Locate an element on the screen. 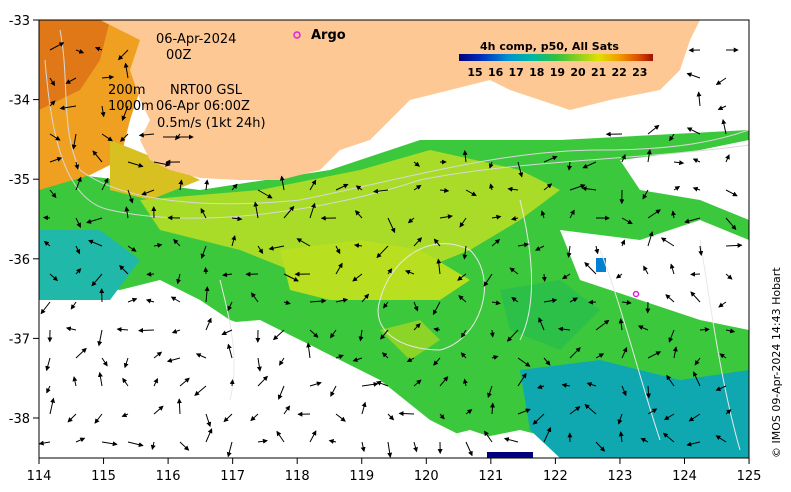 This screenshot has width=791, height=492. date-label: 06-Apr-2024 is located at coordinates (196, 39).